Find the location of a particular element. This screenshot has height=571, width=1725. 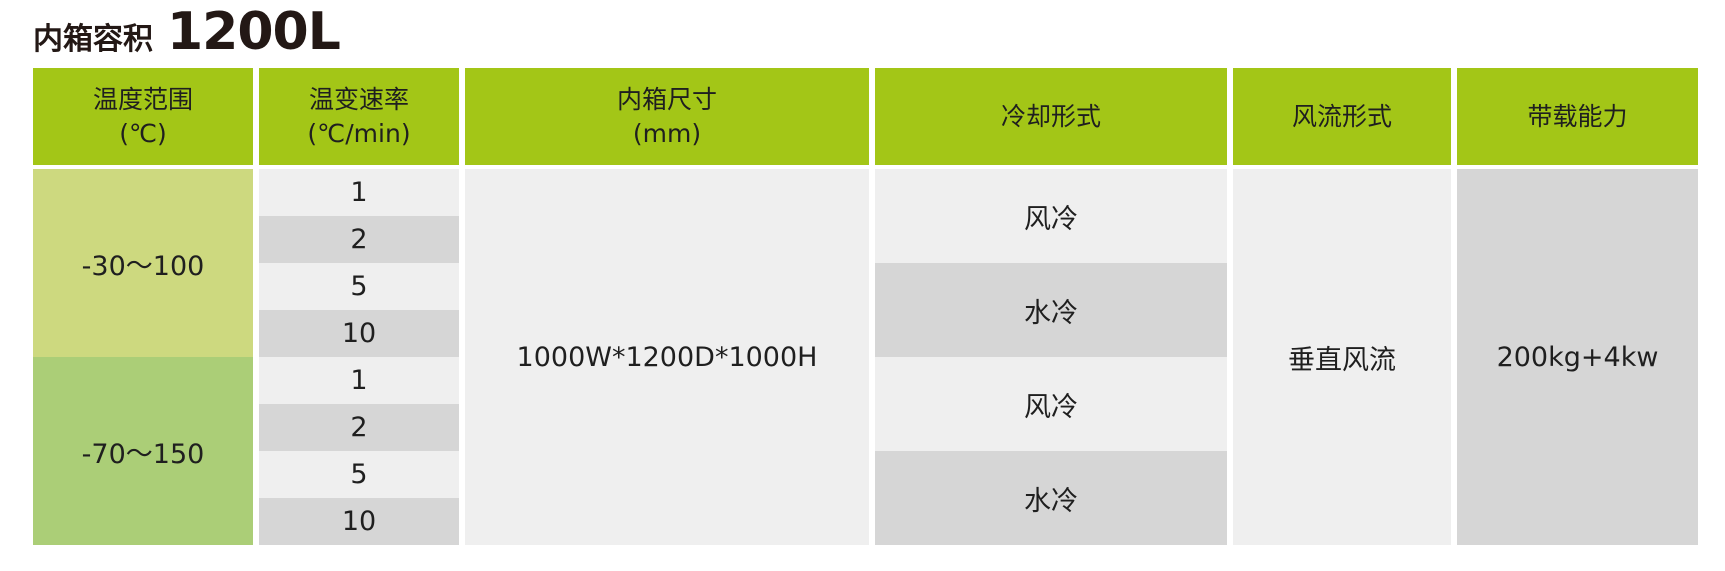

cell-rate-1-10: 10 is located at coordinates (359, 333).